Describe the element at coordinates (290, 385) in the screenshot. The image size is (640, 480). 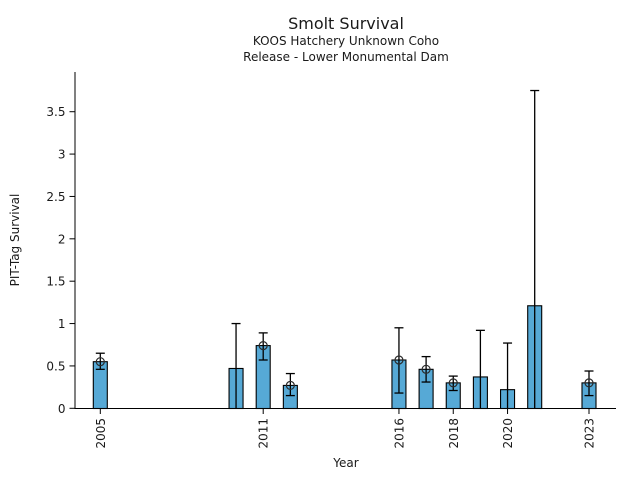
I see `point-marker-2012` at that location.